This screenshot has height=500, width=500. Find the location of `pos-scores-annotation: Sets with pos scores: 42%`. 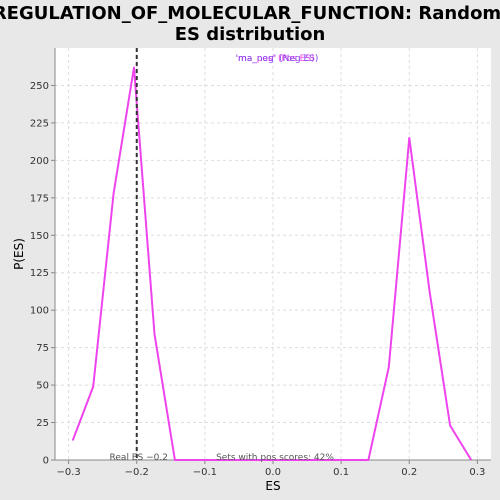

pos-scores-annotation: Sets with pos scores: 42% is located at coordinates (275, 458).